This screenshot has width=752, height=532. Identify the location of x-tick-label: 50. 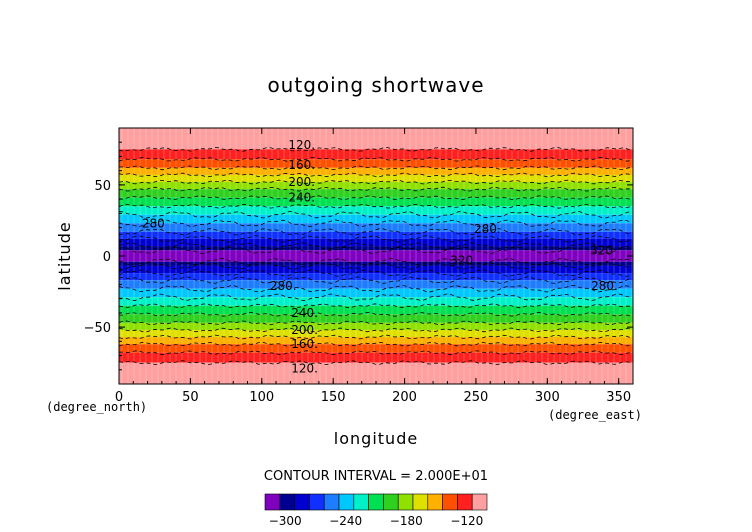
(190, 397).